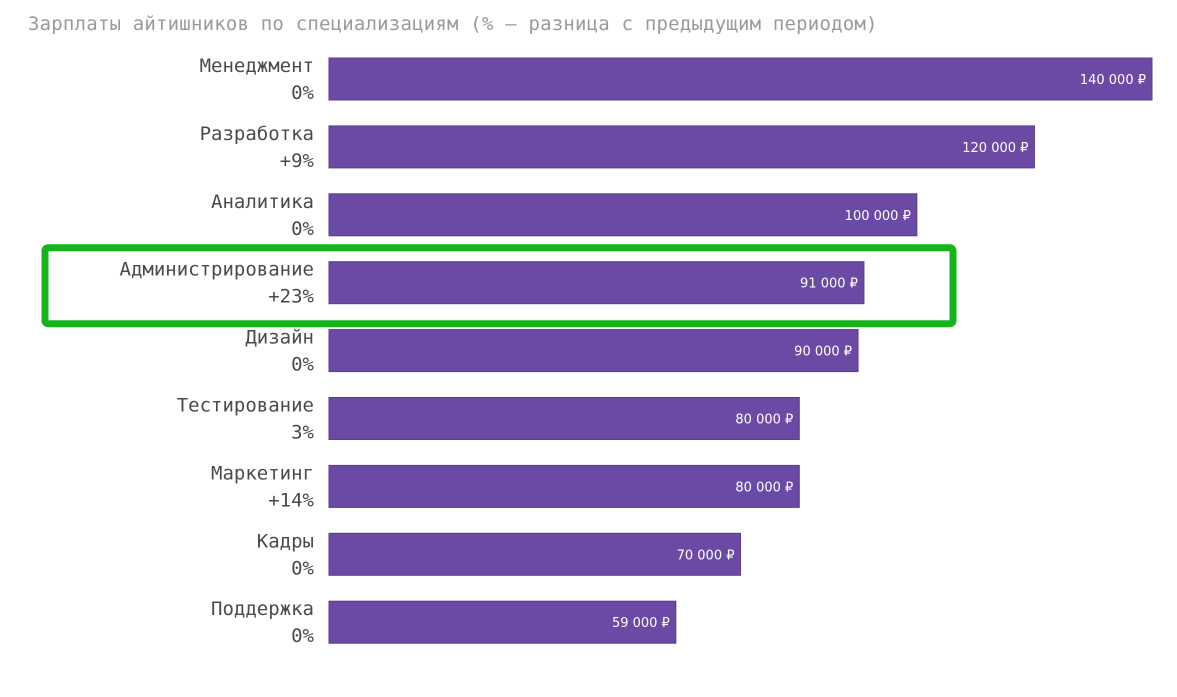  Describe the element at coordinates (257, 134) in the screenshot. I see `category-label: Разработка` at that location.